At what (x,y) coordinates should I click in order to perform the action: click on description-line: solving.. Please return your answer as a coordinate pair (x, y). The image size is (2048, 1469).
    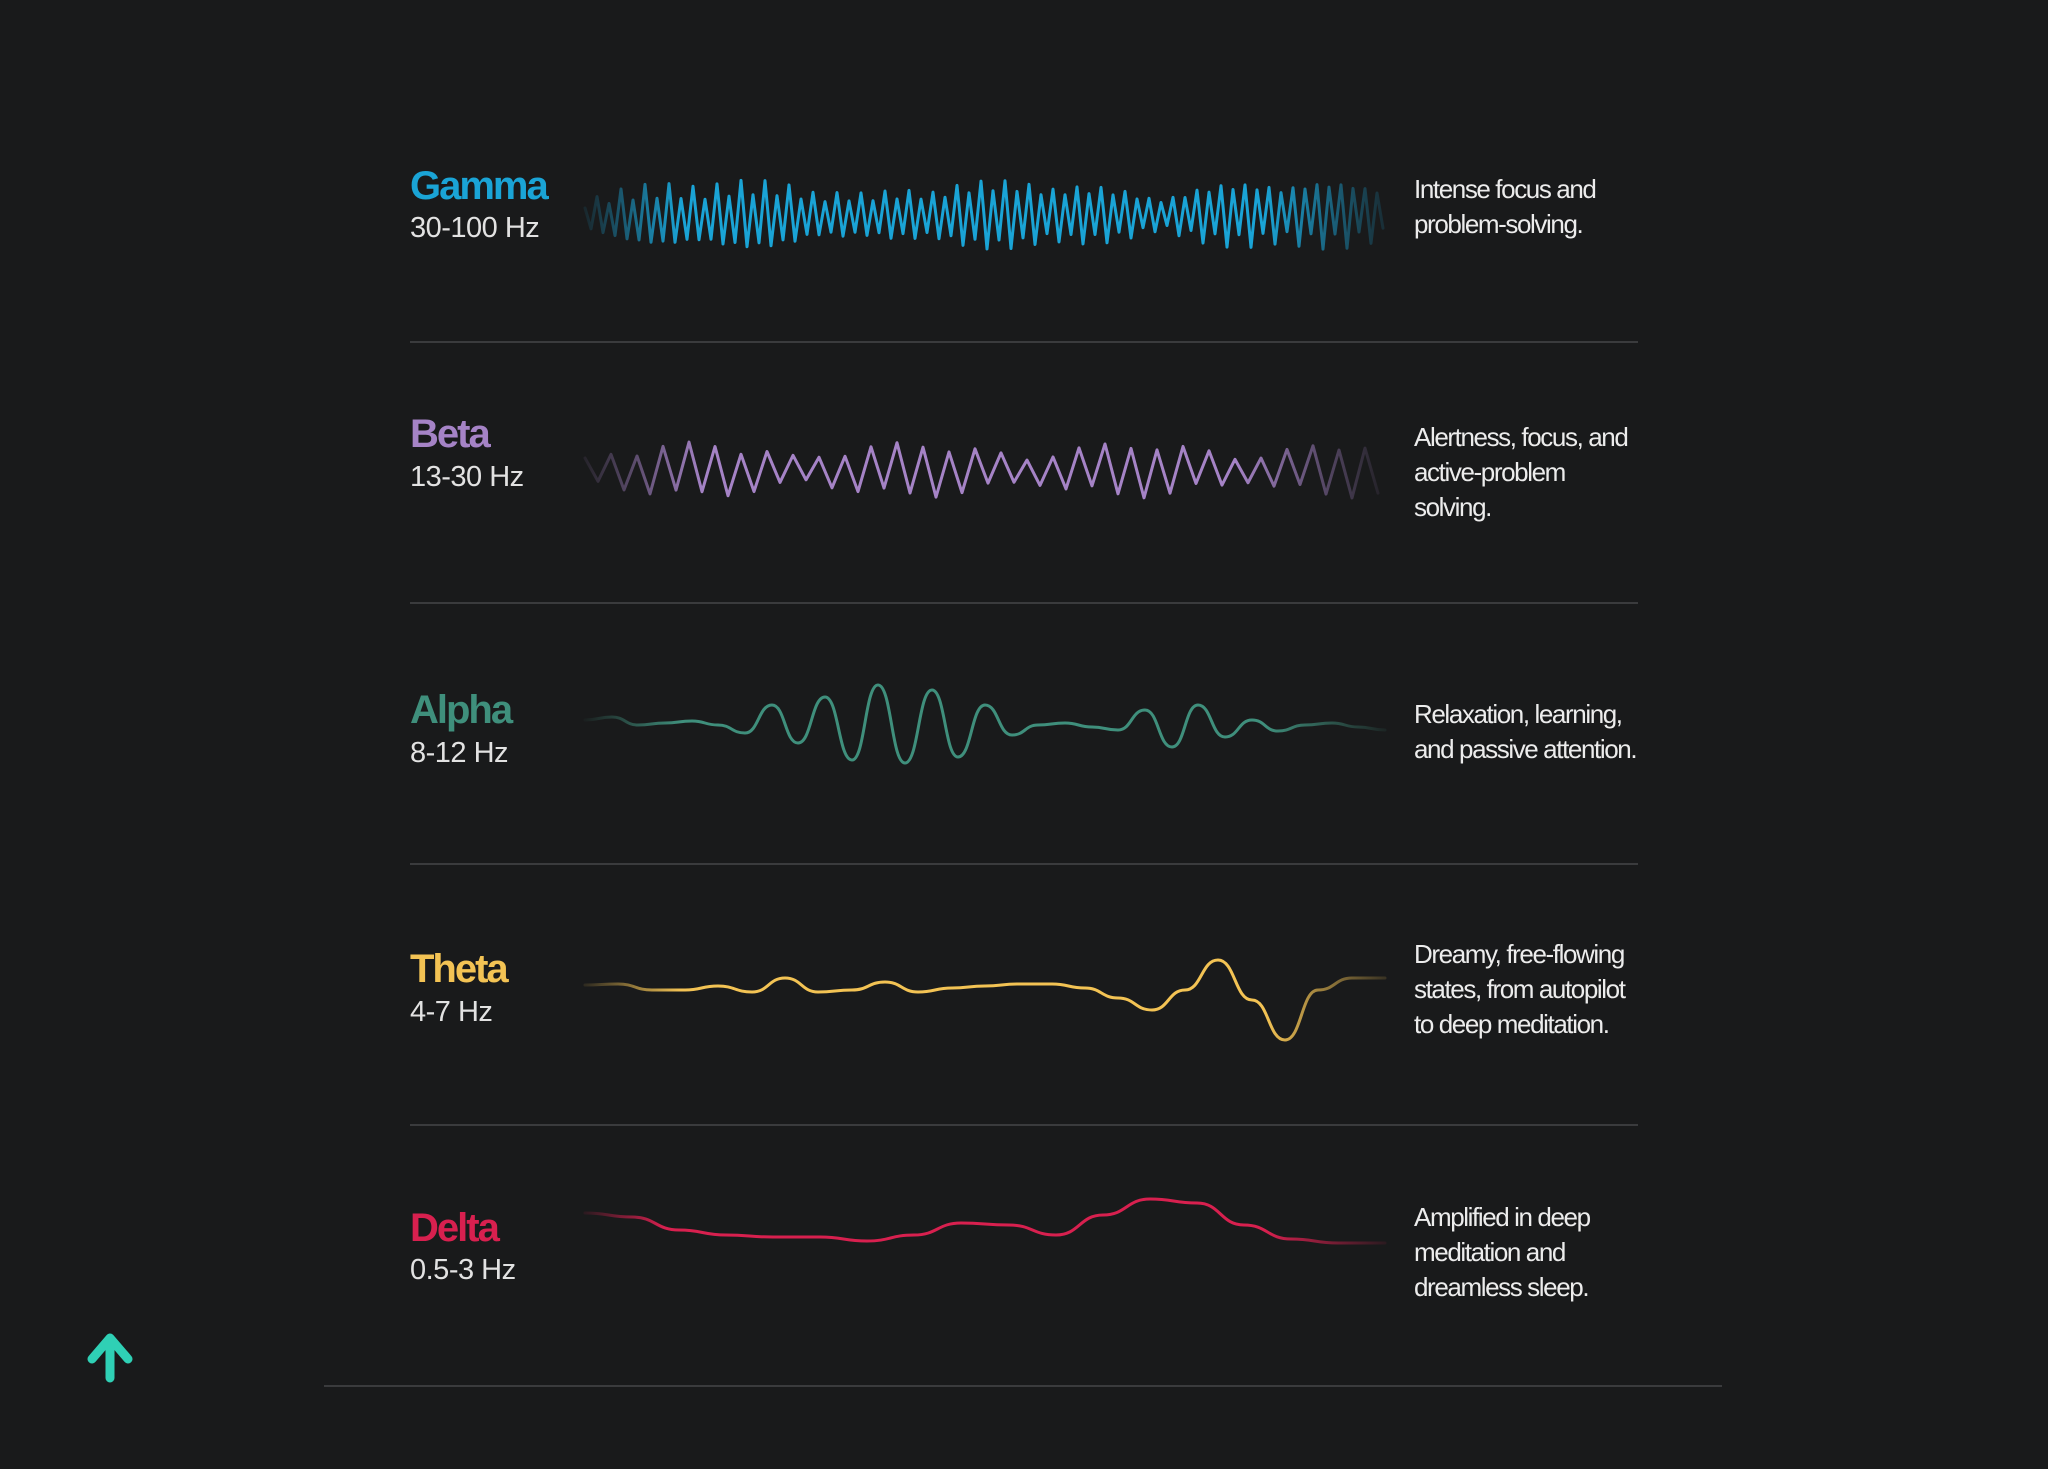
    Looking at the image, I should click on (1453, 507).